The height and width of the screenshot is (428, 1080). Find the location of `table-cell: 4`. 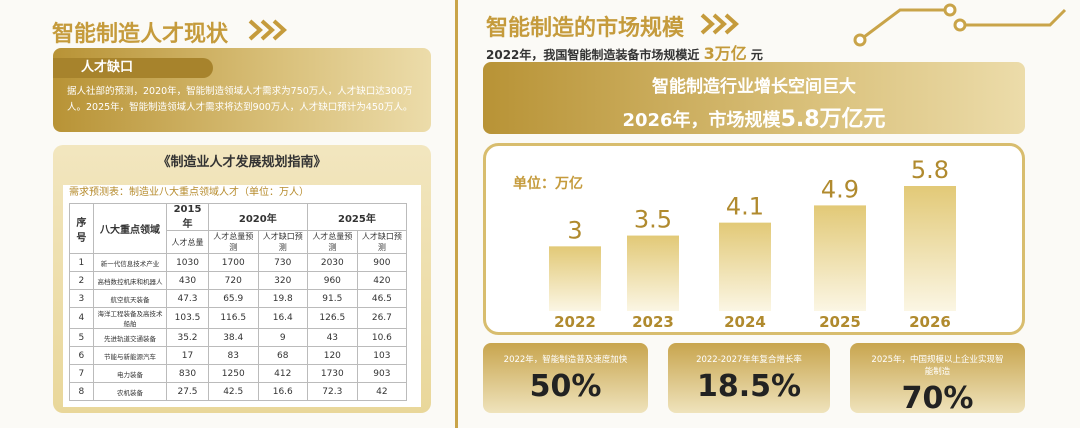

table-cell: 4 is located at coordinates (81, 318).